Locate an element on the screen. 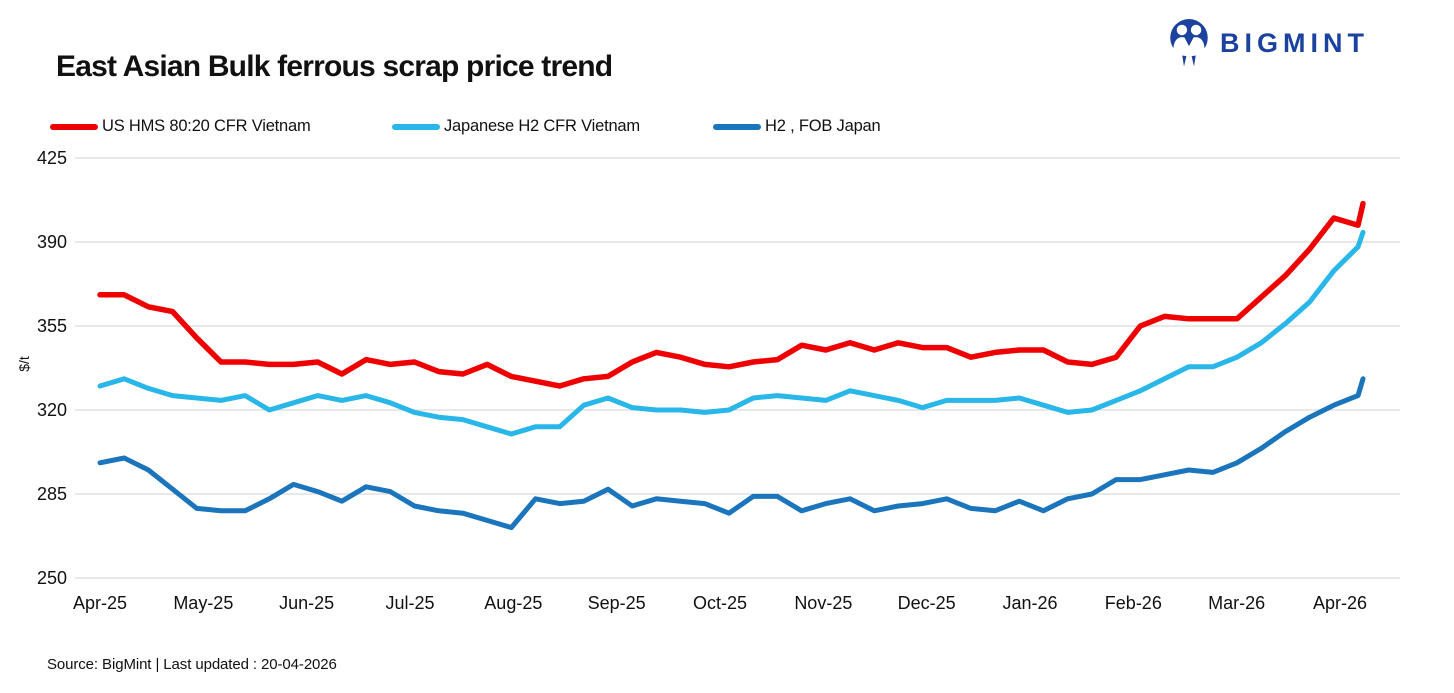 Image resolution: width=1454 pixels, height=693 pixels. bigmint-logo-icon is located at coordinates (1189, 43).